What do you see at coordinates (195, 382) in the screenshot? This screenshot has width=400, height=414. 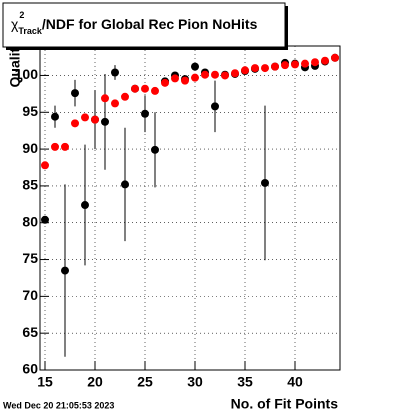 I see `x-tick-label: 30` at bounding box center [195, 382].